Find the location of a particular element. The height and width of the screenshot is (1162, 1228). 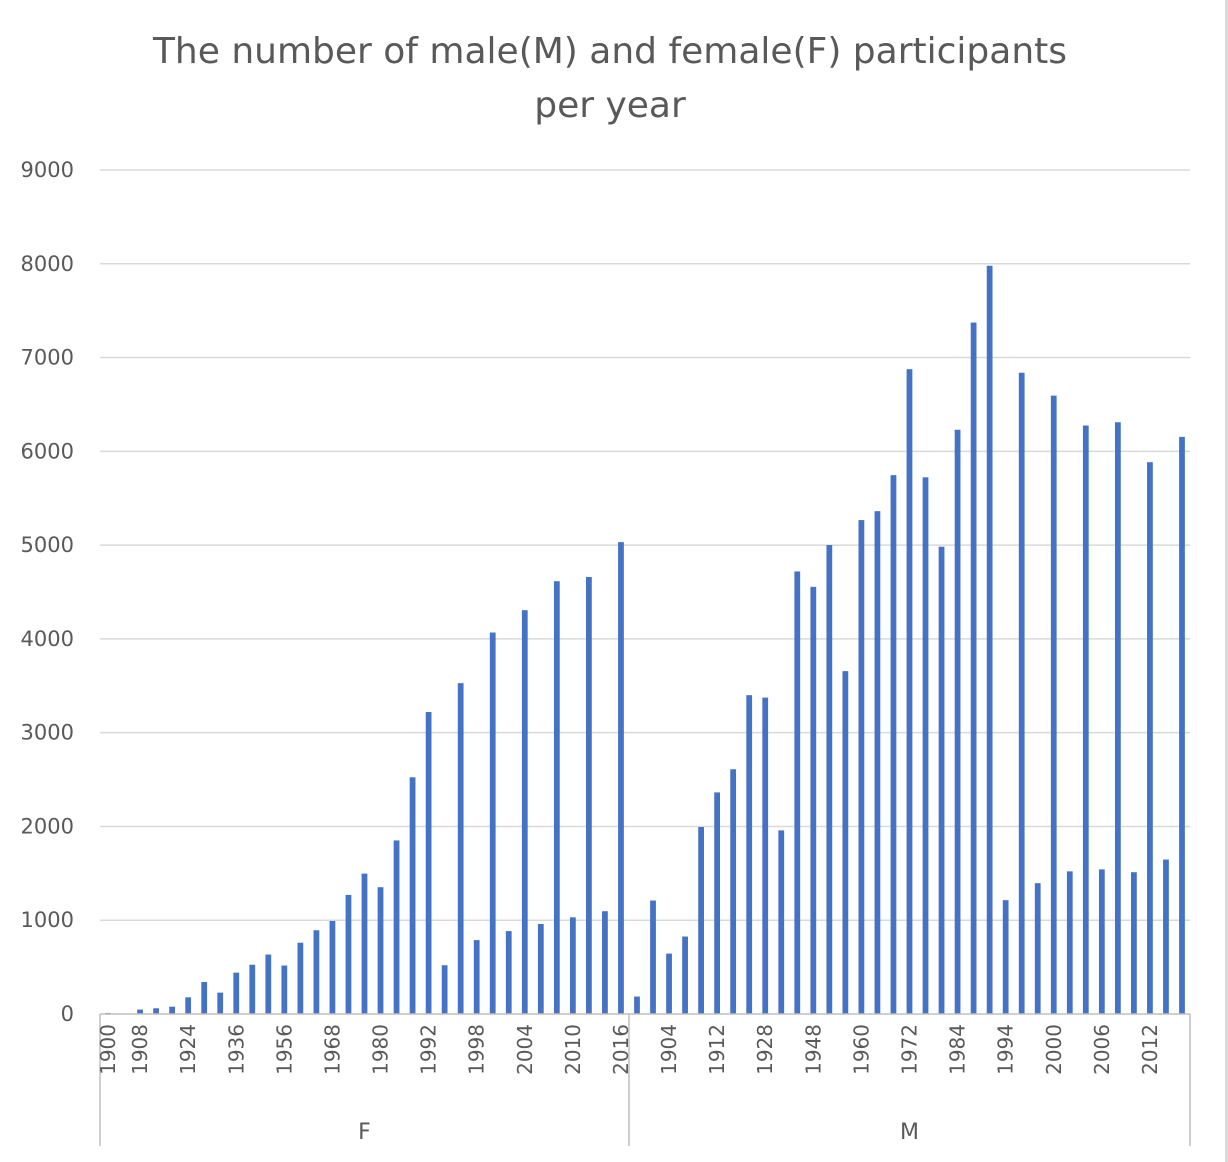

bar-F-1928 is located at coordinates (204, 998).